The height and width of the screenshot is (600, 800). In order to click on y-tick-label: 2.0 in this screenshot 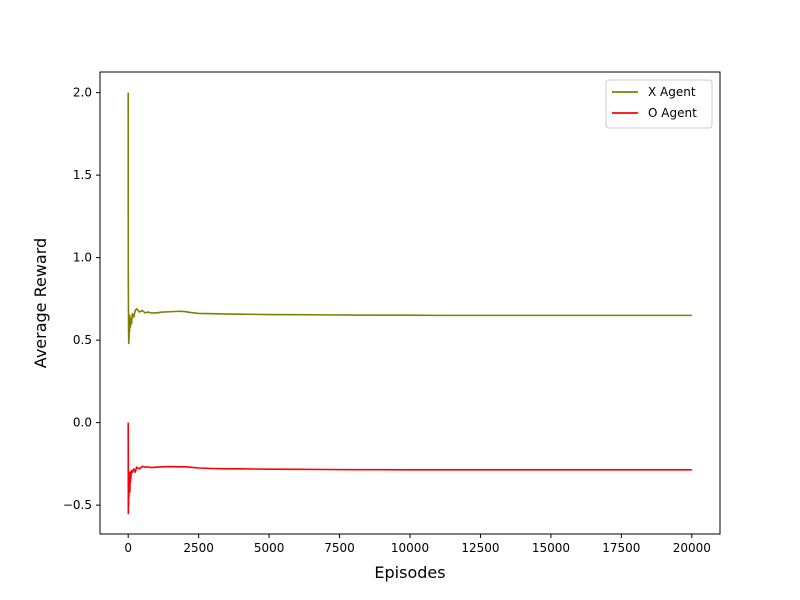, I will do `click(82, 93)`.